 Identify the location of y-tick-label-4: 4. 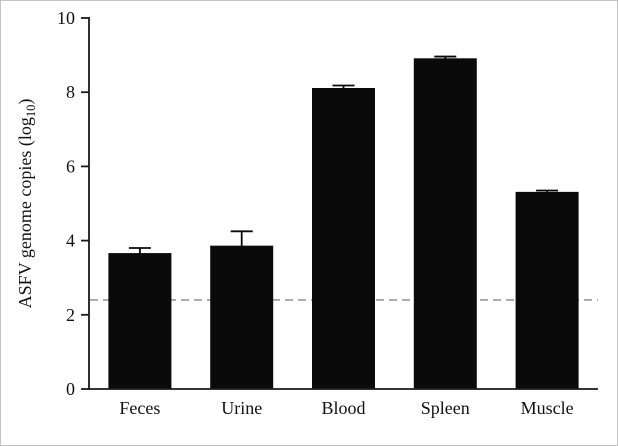
(70, 241).